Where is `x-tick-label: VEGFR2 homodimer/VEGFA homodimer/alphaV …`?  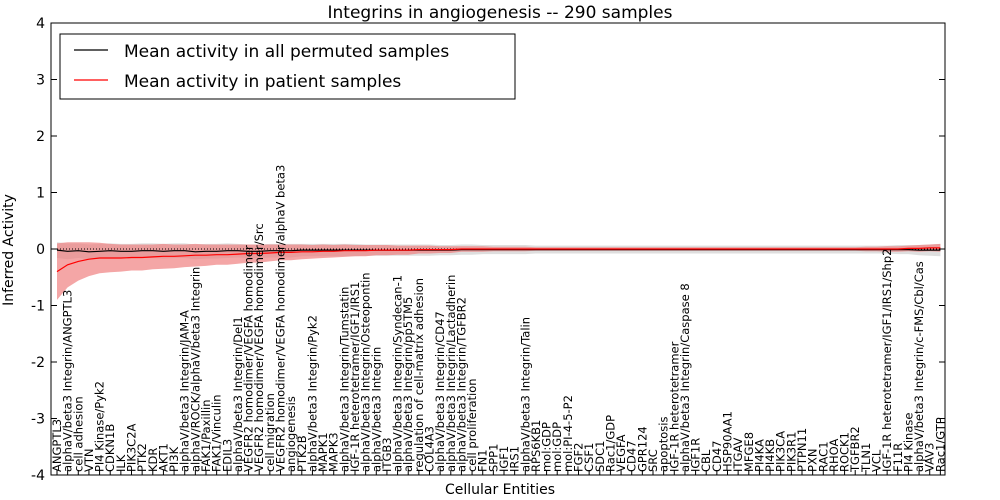 x-tick-label: VEGFR2 homodimer/VEGFA homodimer/alphaV … is located at coordinates (281, 318).